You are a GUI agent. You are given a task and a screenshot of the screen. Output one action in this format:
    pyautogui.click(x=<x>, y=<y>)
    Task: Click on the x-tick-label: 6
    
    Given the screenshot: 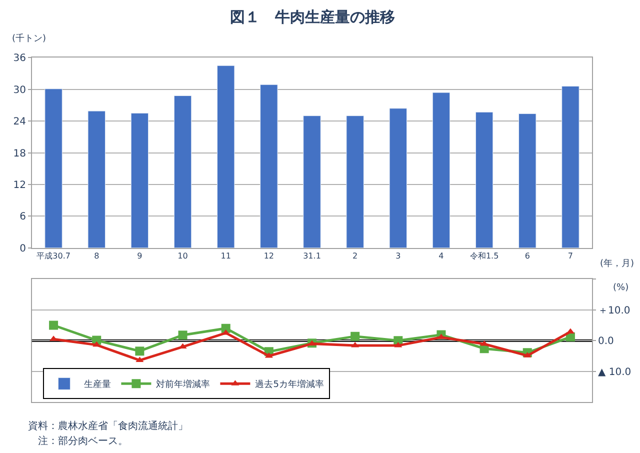 What is the action you would take?
    pyautogui.click(x=527, y=256)
    